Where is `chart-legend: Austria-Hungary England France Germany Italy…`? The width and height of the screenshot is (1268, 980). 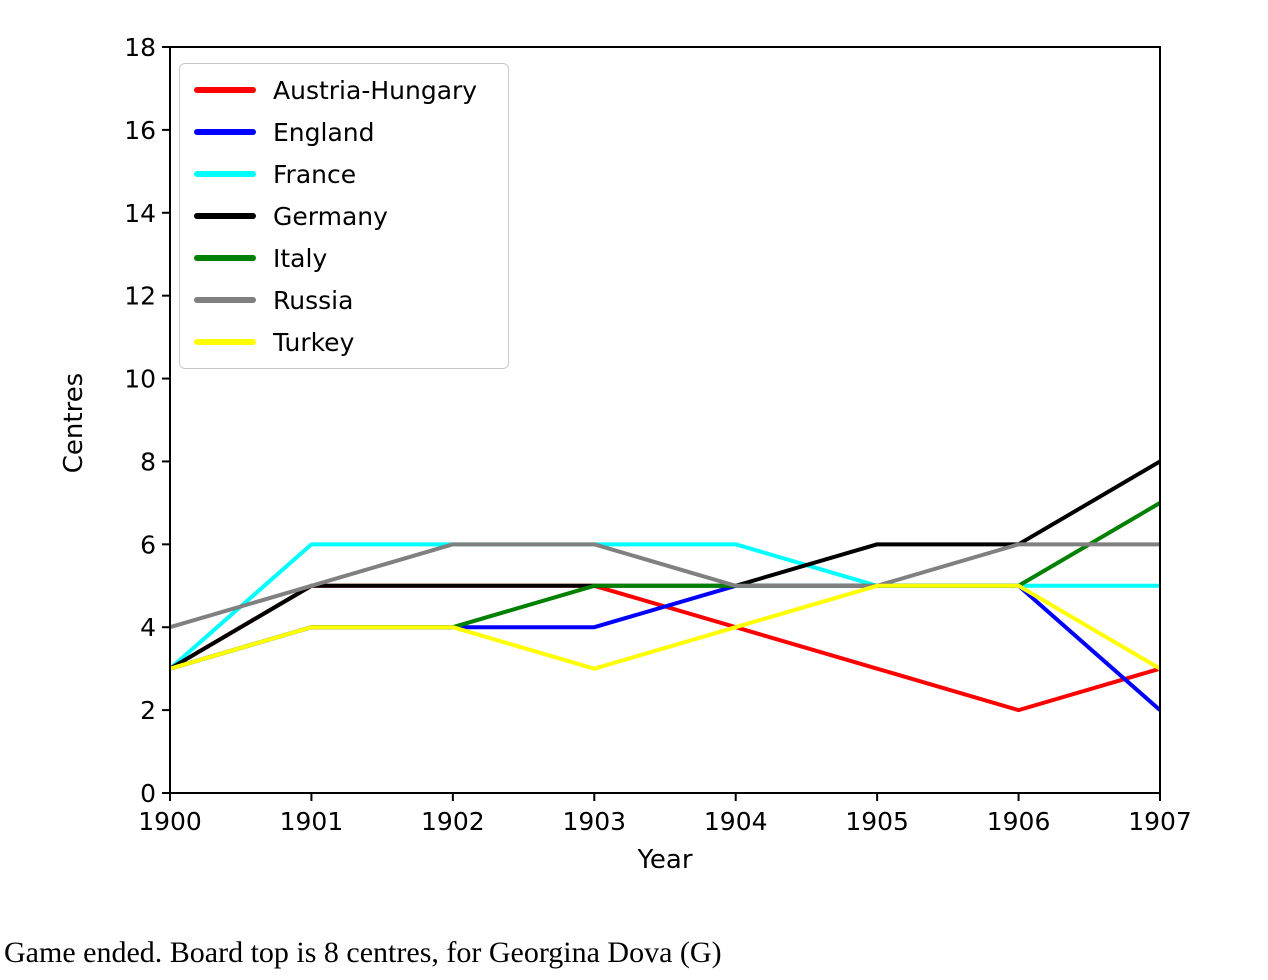 chart-legend: Austria-Hungary England France Germany Italy… is located at coordinates (344, 216).